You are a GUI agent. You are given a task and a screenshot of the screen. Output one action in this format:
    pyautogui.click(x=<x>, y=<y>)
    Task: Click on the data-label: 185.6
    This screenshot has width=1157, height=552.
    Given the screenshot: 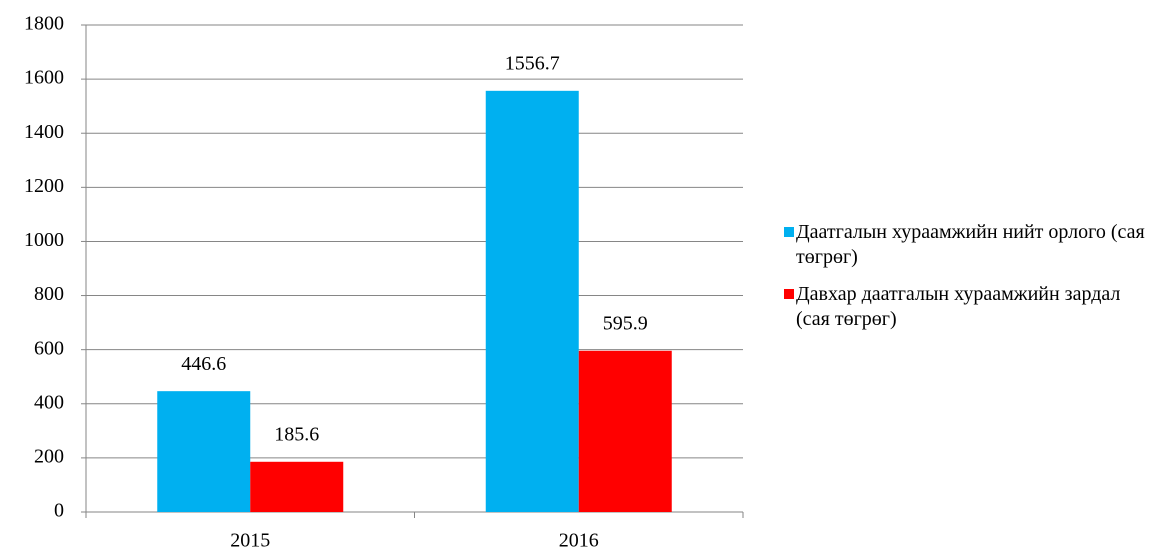 What is the action you would take?
    pyautogui.click(x=296, y=434)
    